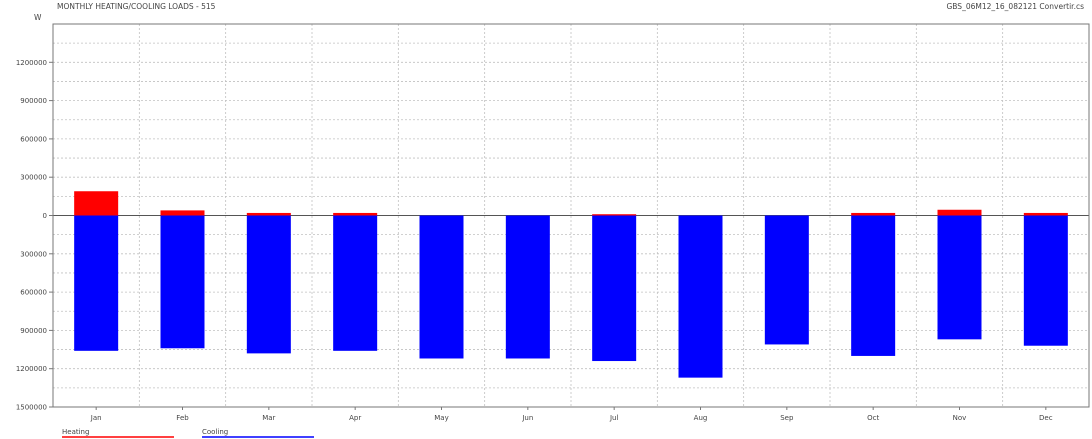 The image size is (1092, 439). What do you see at coordinates (182, 418) in the screenshot?
I see `x-tick-label: Feb` at bounding box center [182, 418].